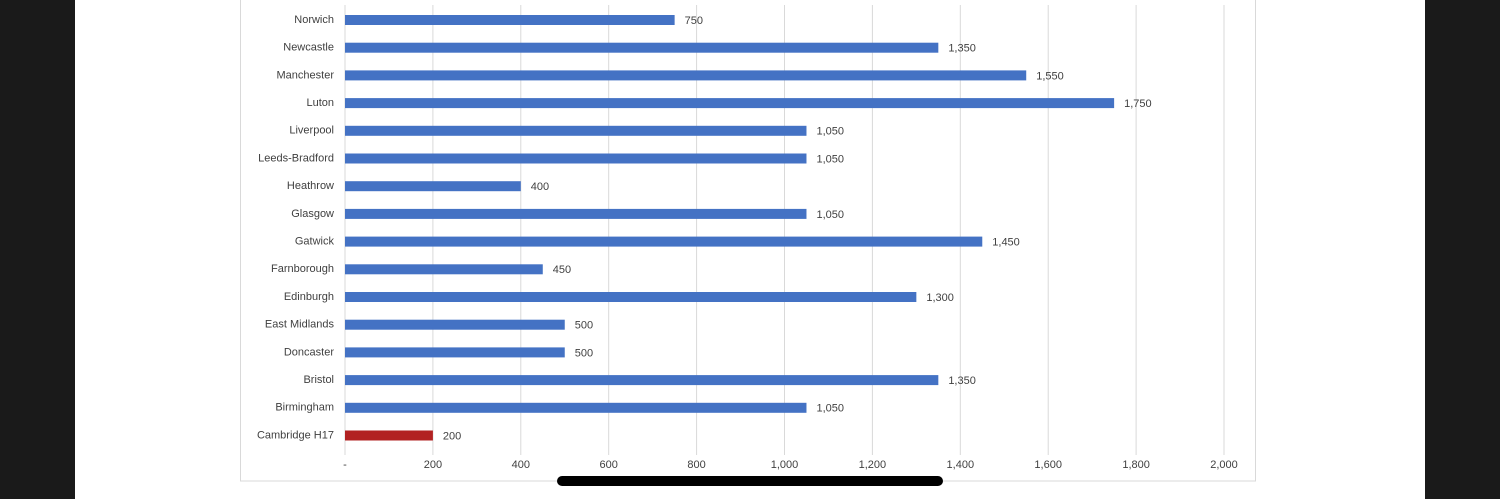 This screenshot has width=1500, height=499. I want to click on x-tick-label: 1,800, so click(1136, 465).